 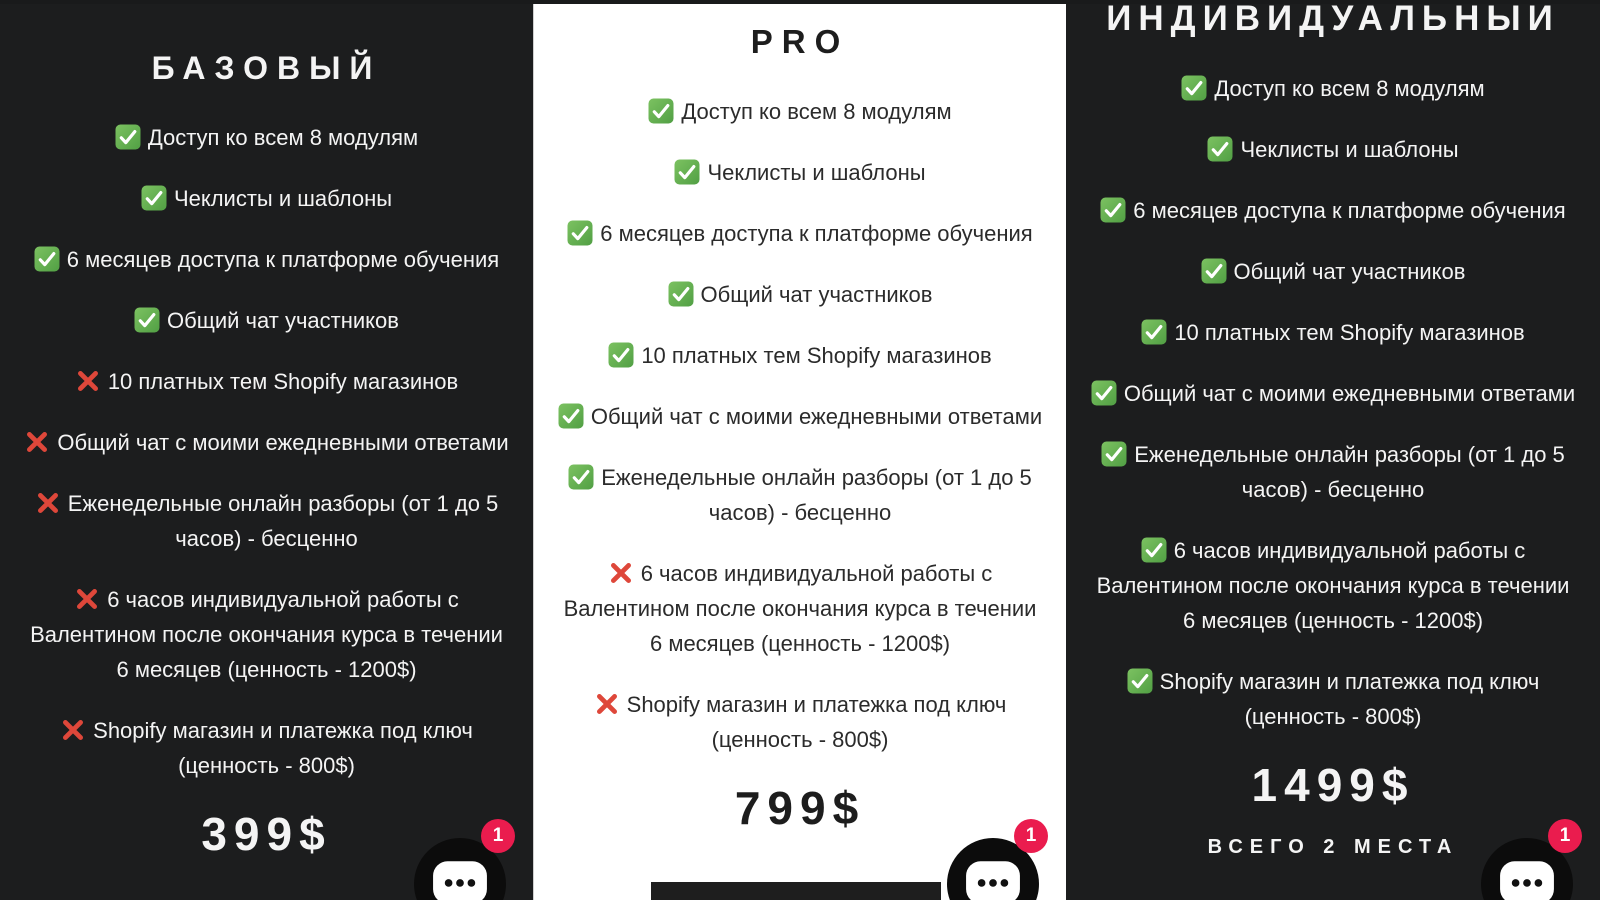 What do you see at coordinates (800, 808) in the screenshot?
I see `plan-price: 799$` at bounding box center [800, 808].